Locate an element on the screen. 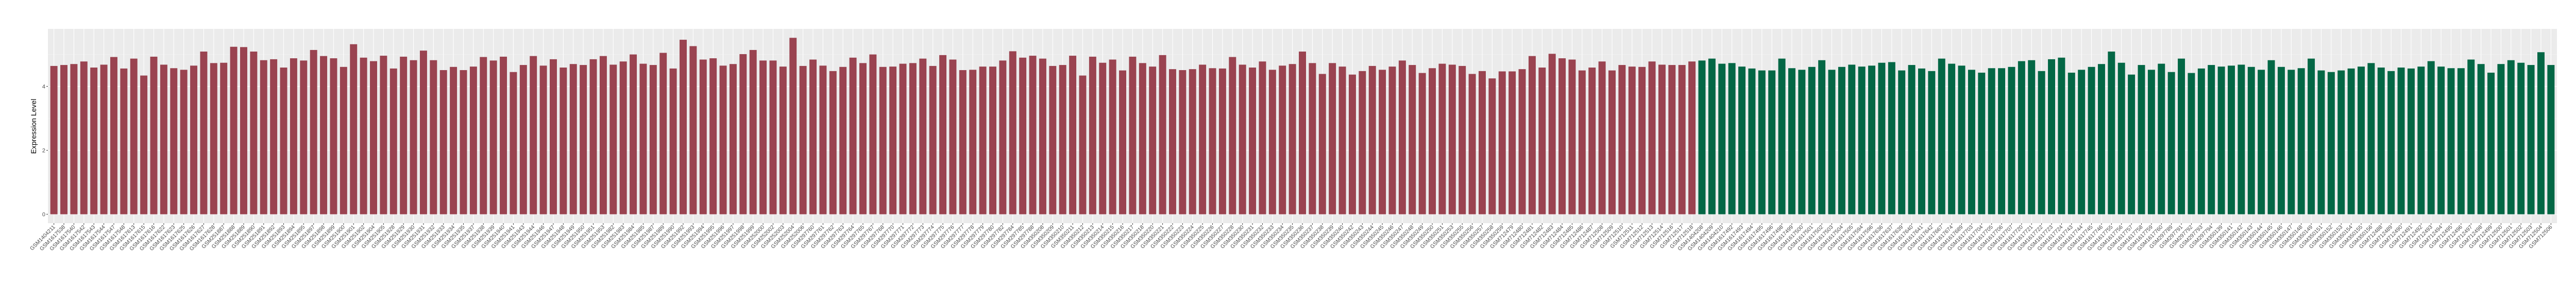  bar-GSM1617723 is located at coordinates (2051, 136).